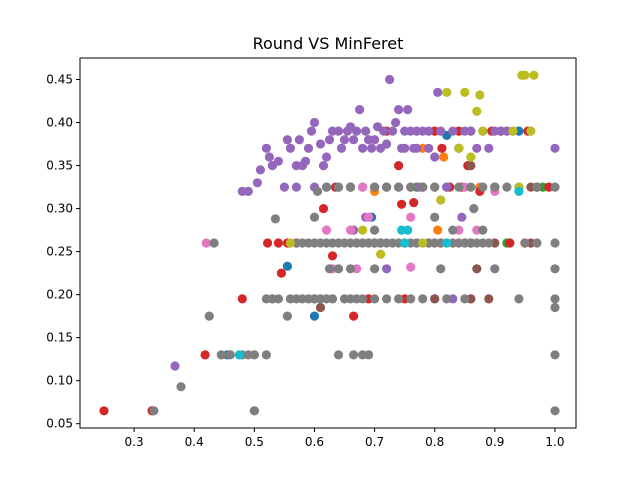 This screenshot has height=480, width=640. Describe the element at coordinates (434, 442) in the screenshot. I see `x-tick-label: 0.8` at that location.